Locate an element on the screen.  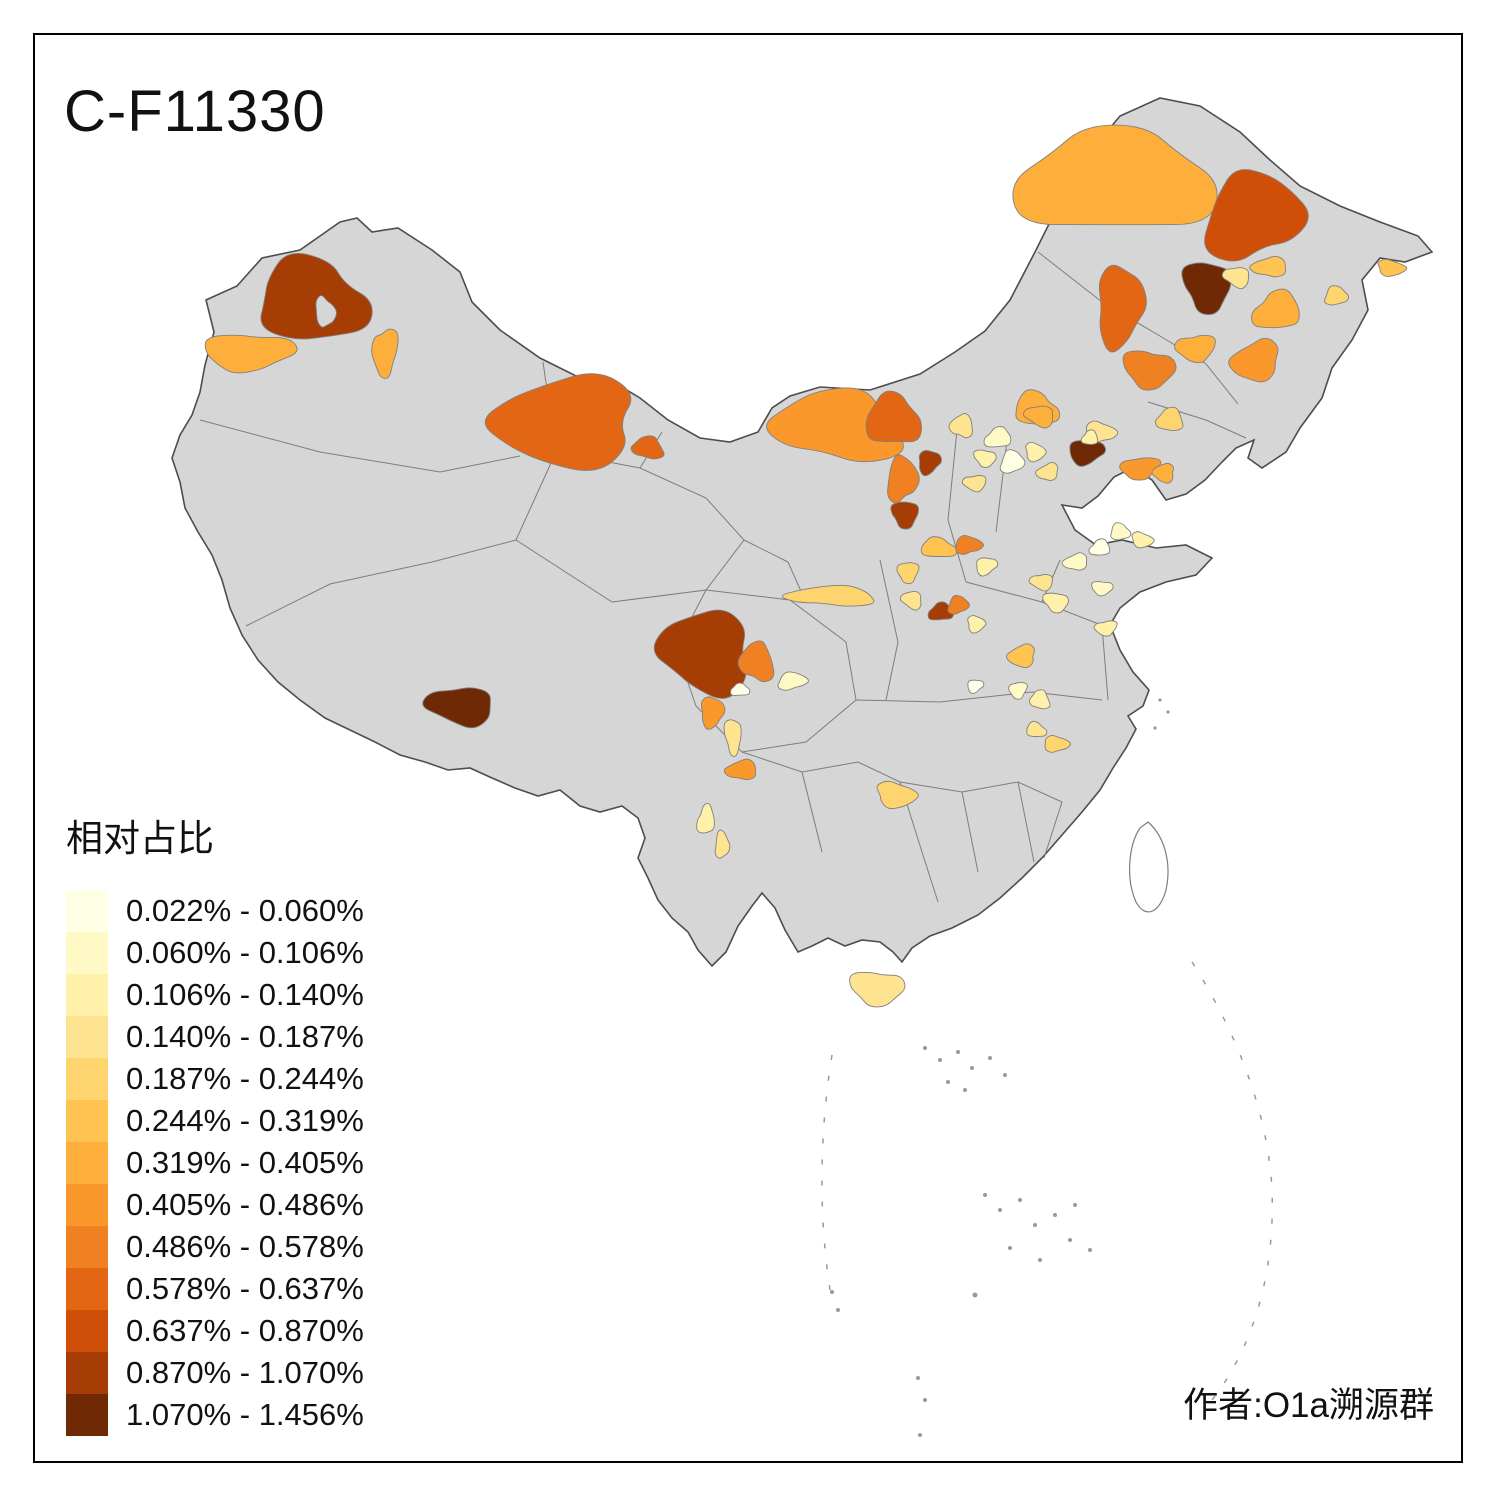
offshore-islet-dots is located at coordinates (1000, 1067).